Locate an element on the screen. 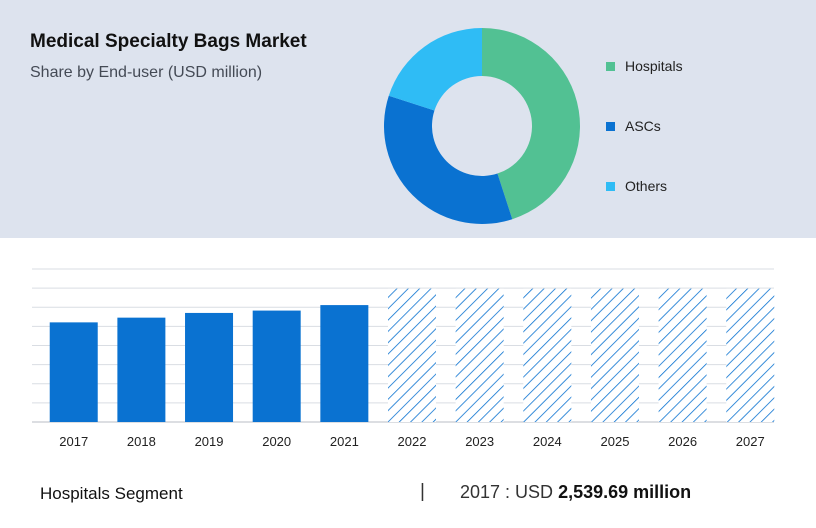  segment-year-prefix: 2017 : USD is located at coordinates (509, 492).